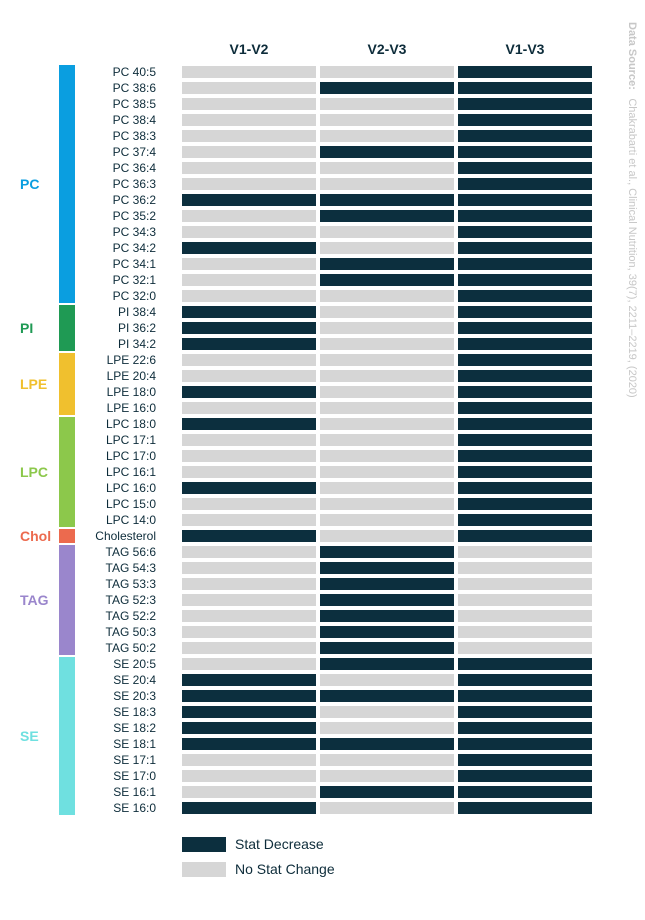  What do you see at coordinates (249, 104) in the screenshot?
I see `heatmap-cell-pc-38-5-v1-v2` at bounding box center [249, 104].